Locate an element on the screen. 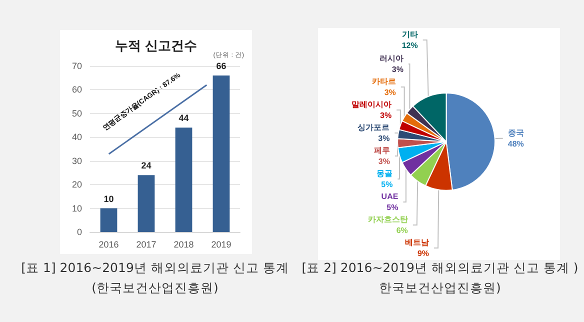 Image resolution: width=584 pixels, height=322 pixels. slice-label: 러시아 is located at coordinates (391, 58).